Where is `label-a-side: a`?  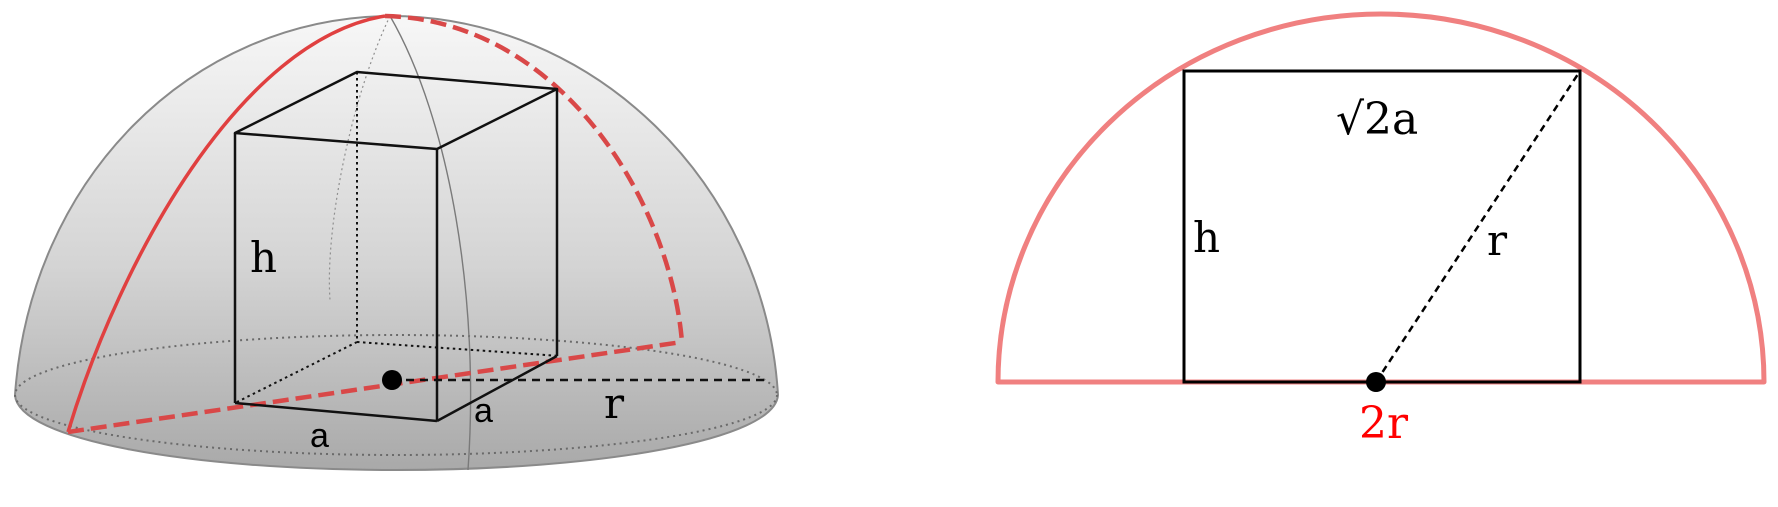 label-a-side: a is located at coordinates (483, 411).